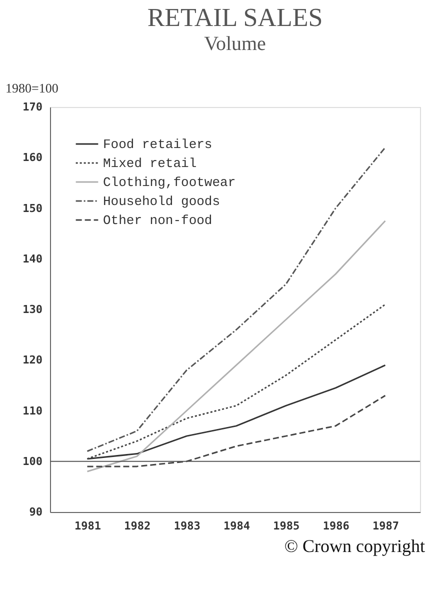 The height and width of the screenshot is (589, 447). I want to click on y-tick-label: 170, so click(32, 107).